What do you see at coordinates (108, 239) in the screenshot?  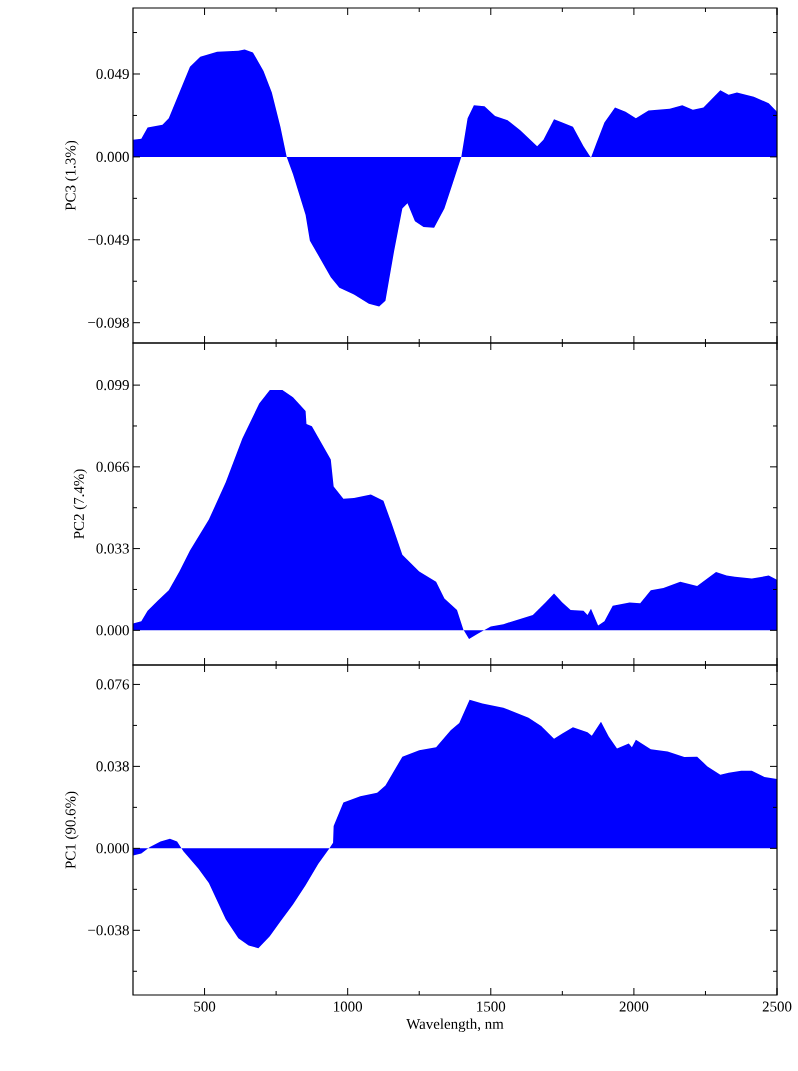 I see `y-tick-label: −0.049` at bounding box center [108, 239].